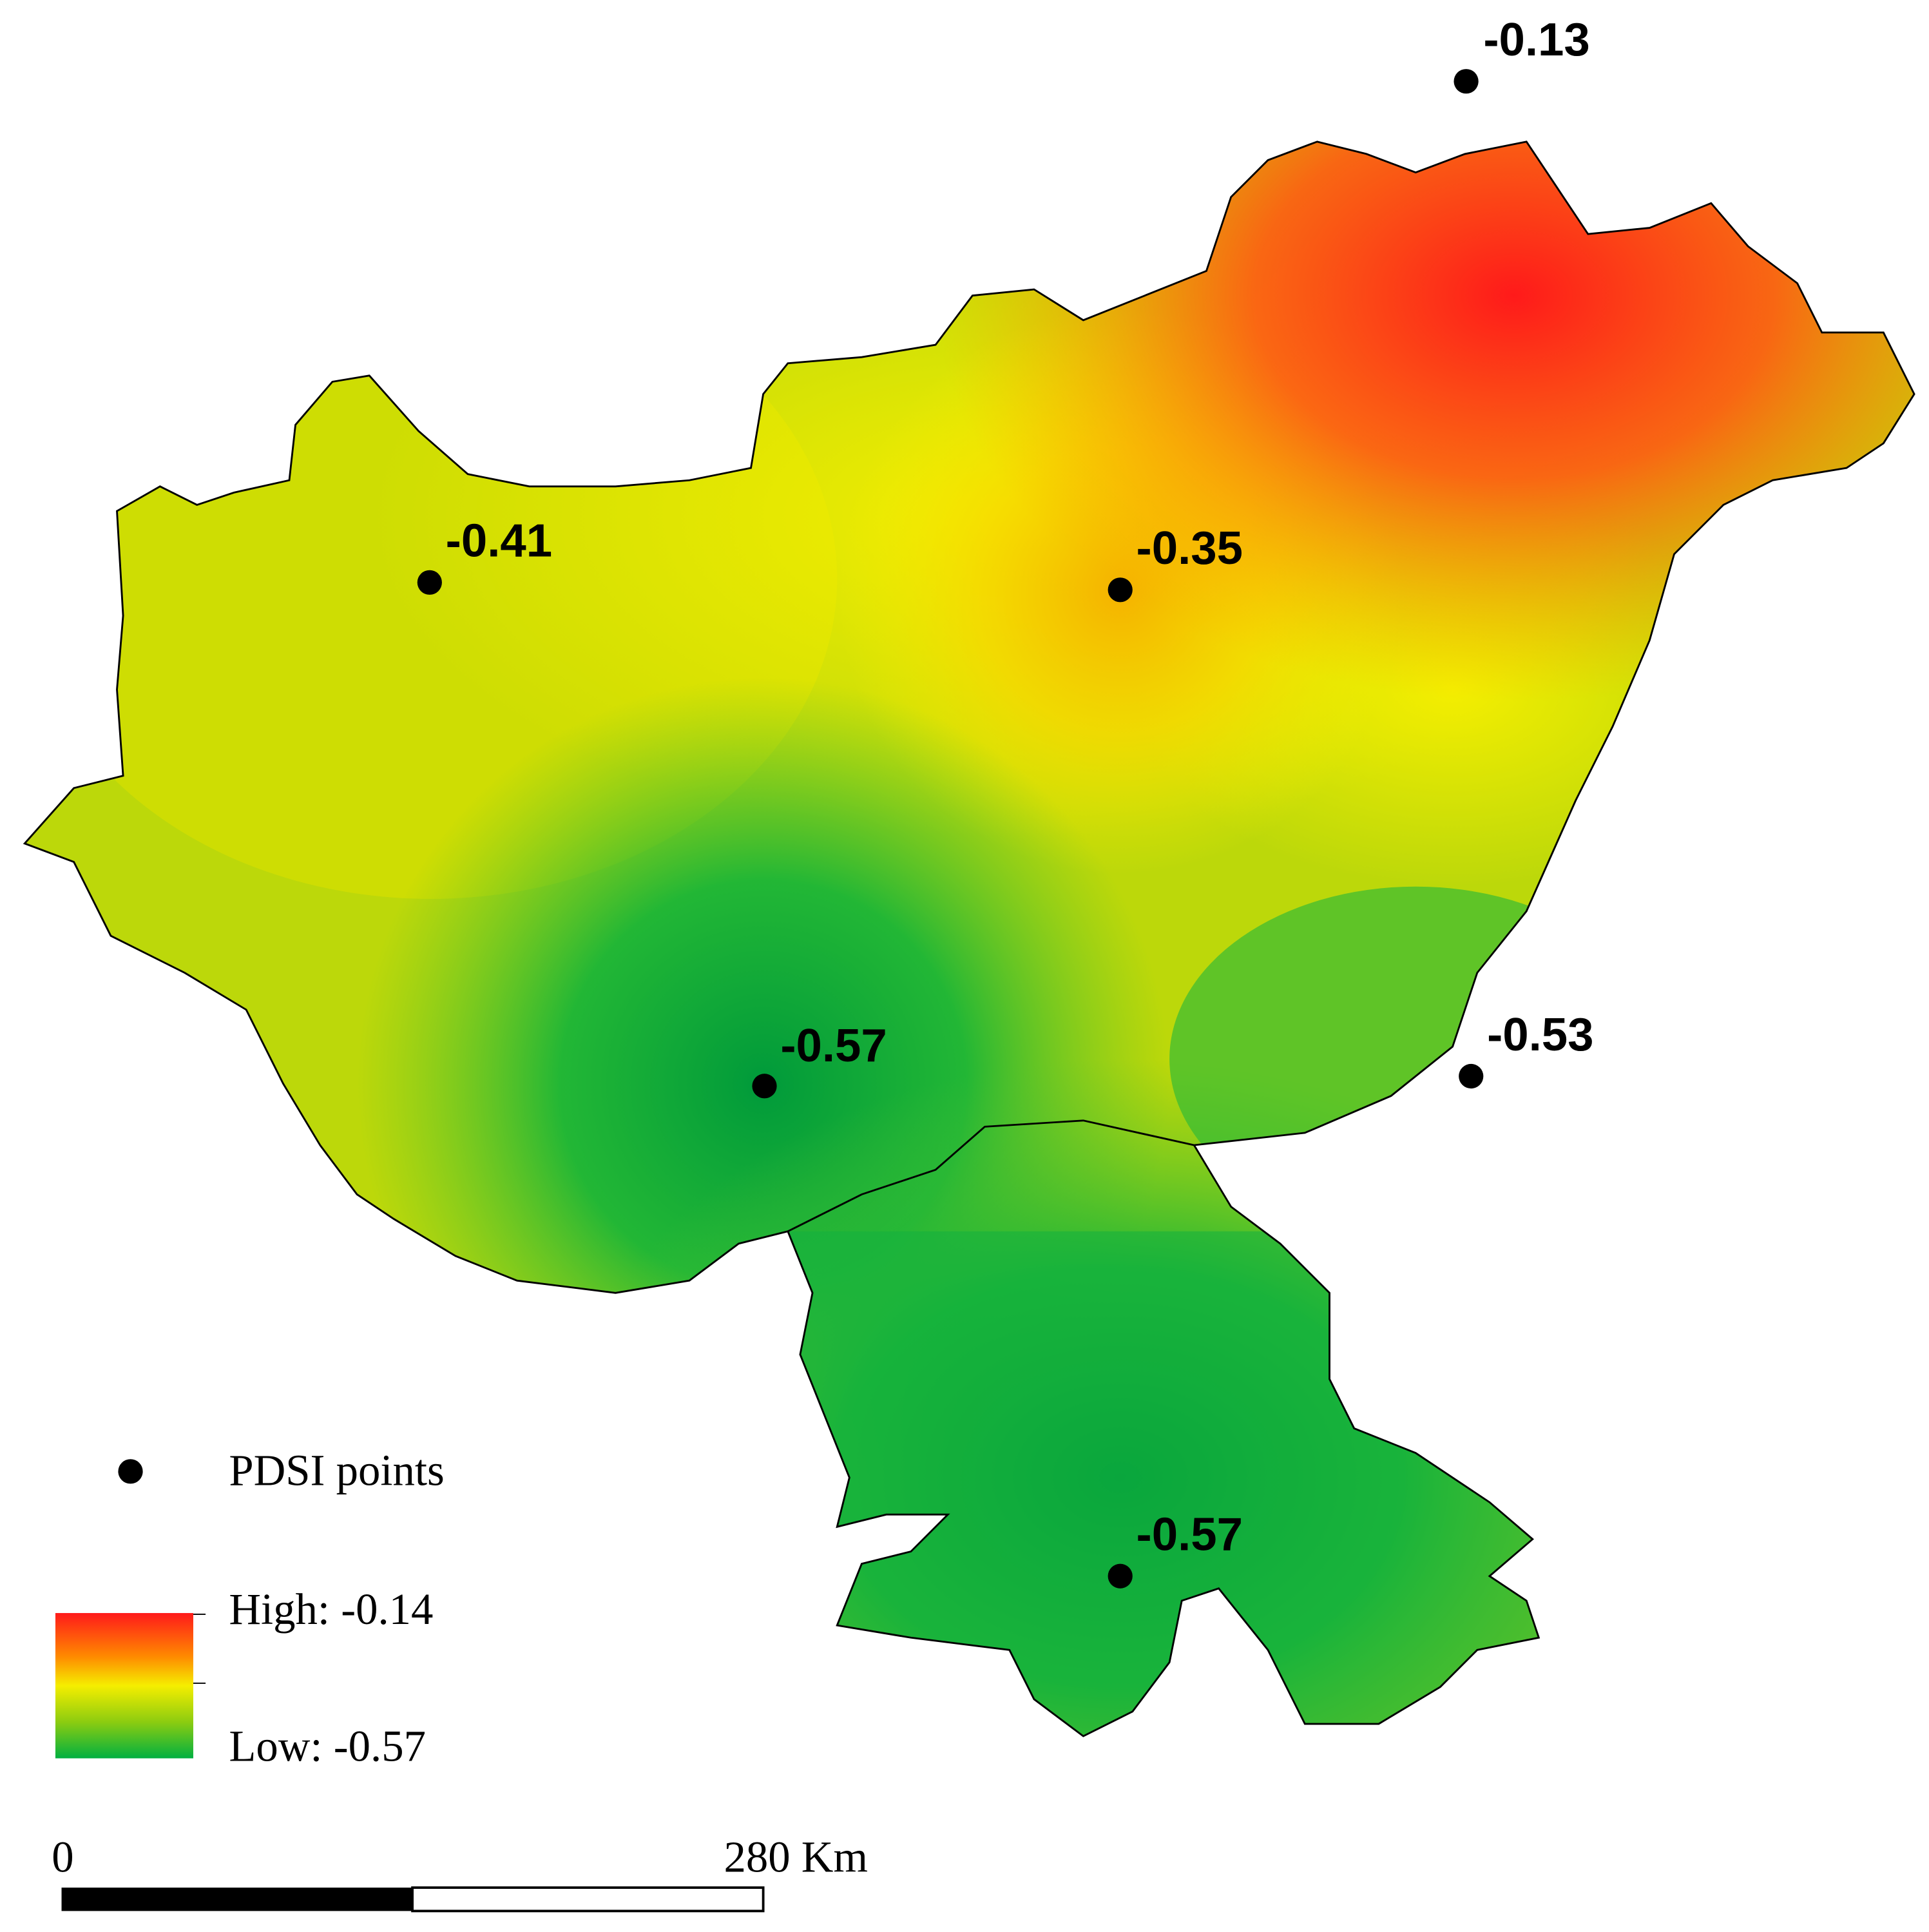 The image size is (1929, 1932). I want to click on legend-high: High: -0.14, so click(331, 1609).